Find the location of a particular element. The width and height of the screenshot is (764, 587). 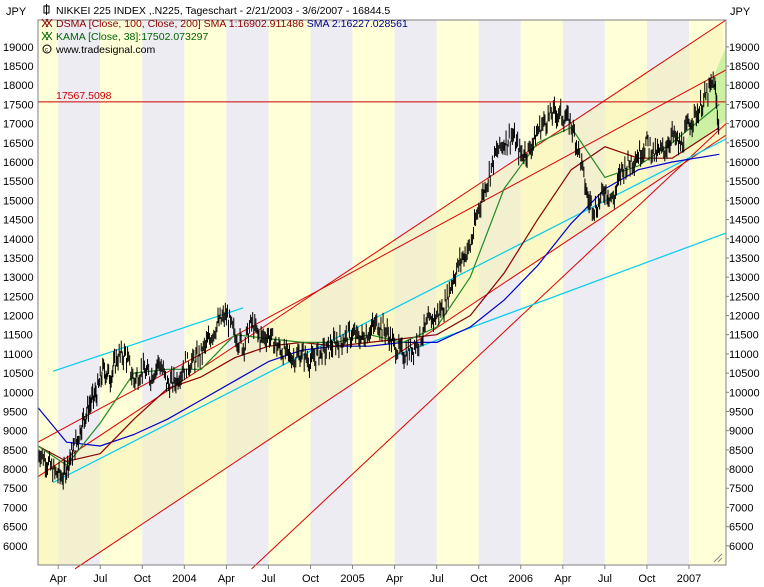

y-tick-label-left: 6000 is located at coordinates (15, 547).